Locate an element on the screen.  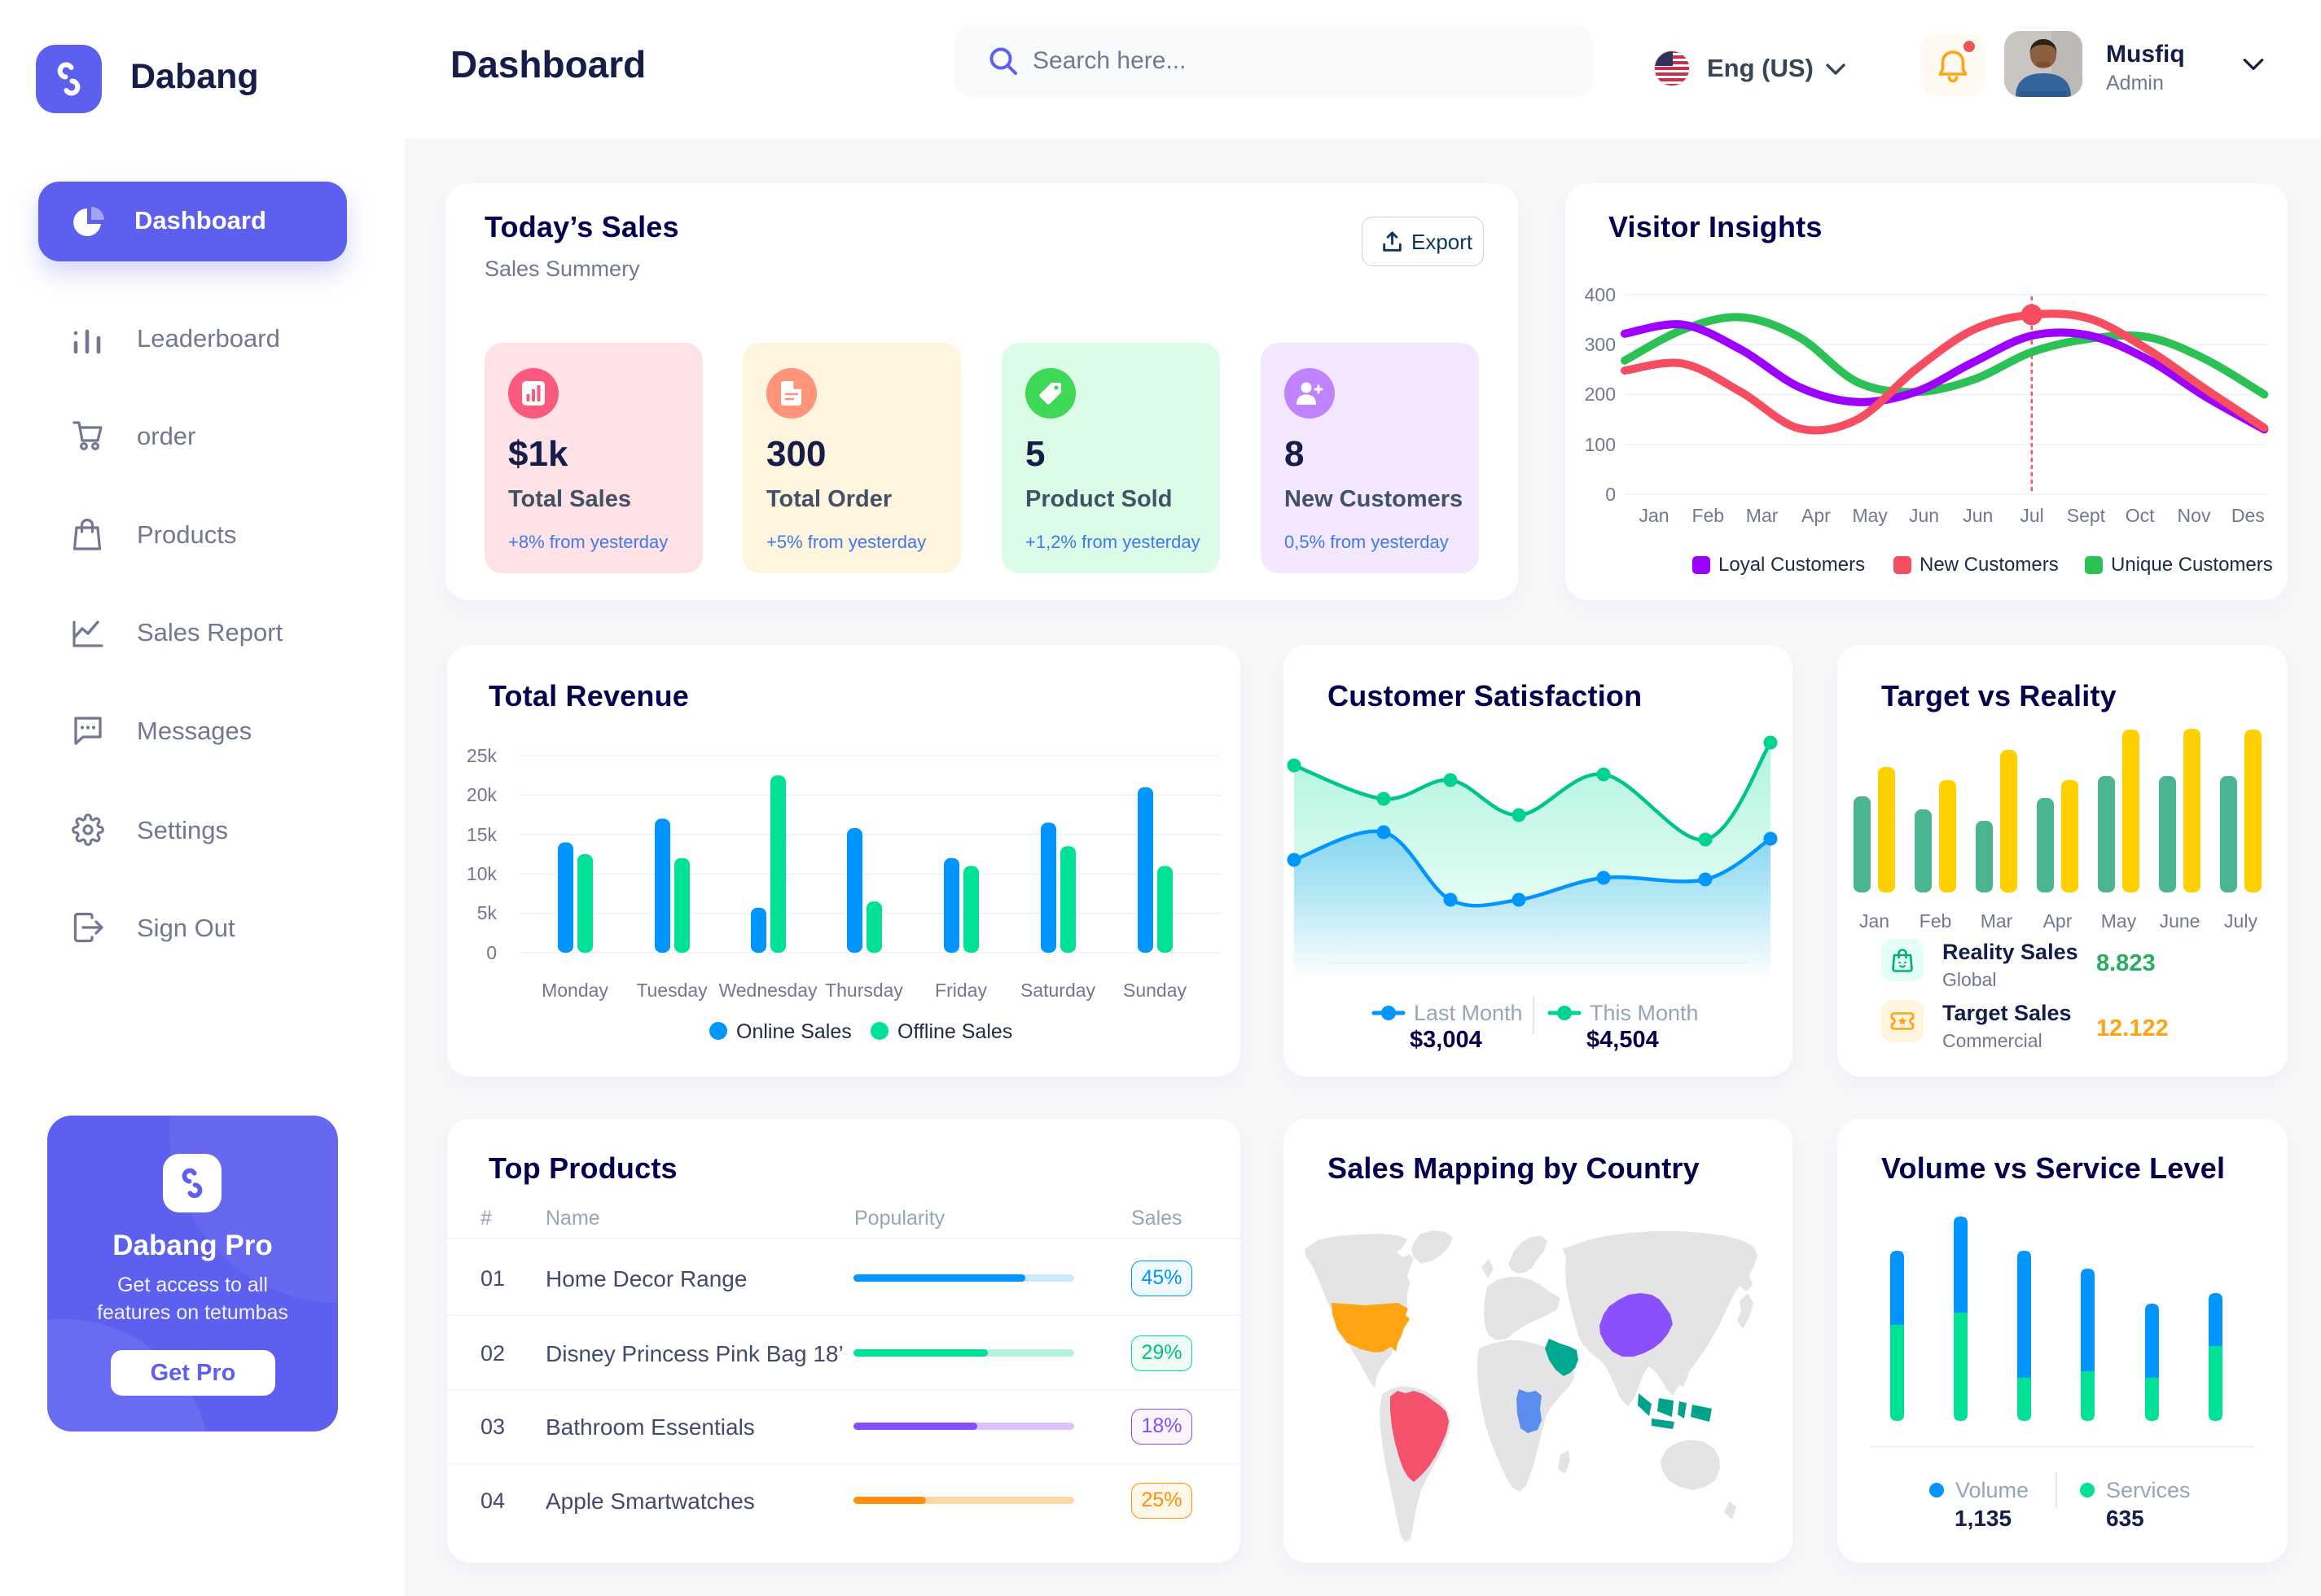
svg-text: Loyal Customers is located at coordinates (1791, 565).